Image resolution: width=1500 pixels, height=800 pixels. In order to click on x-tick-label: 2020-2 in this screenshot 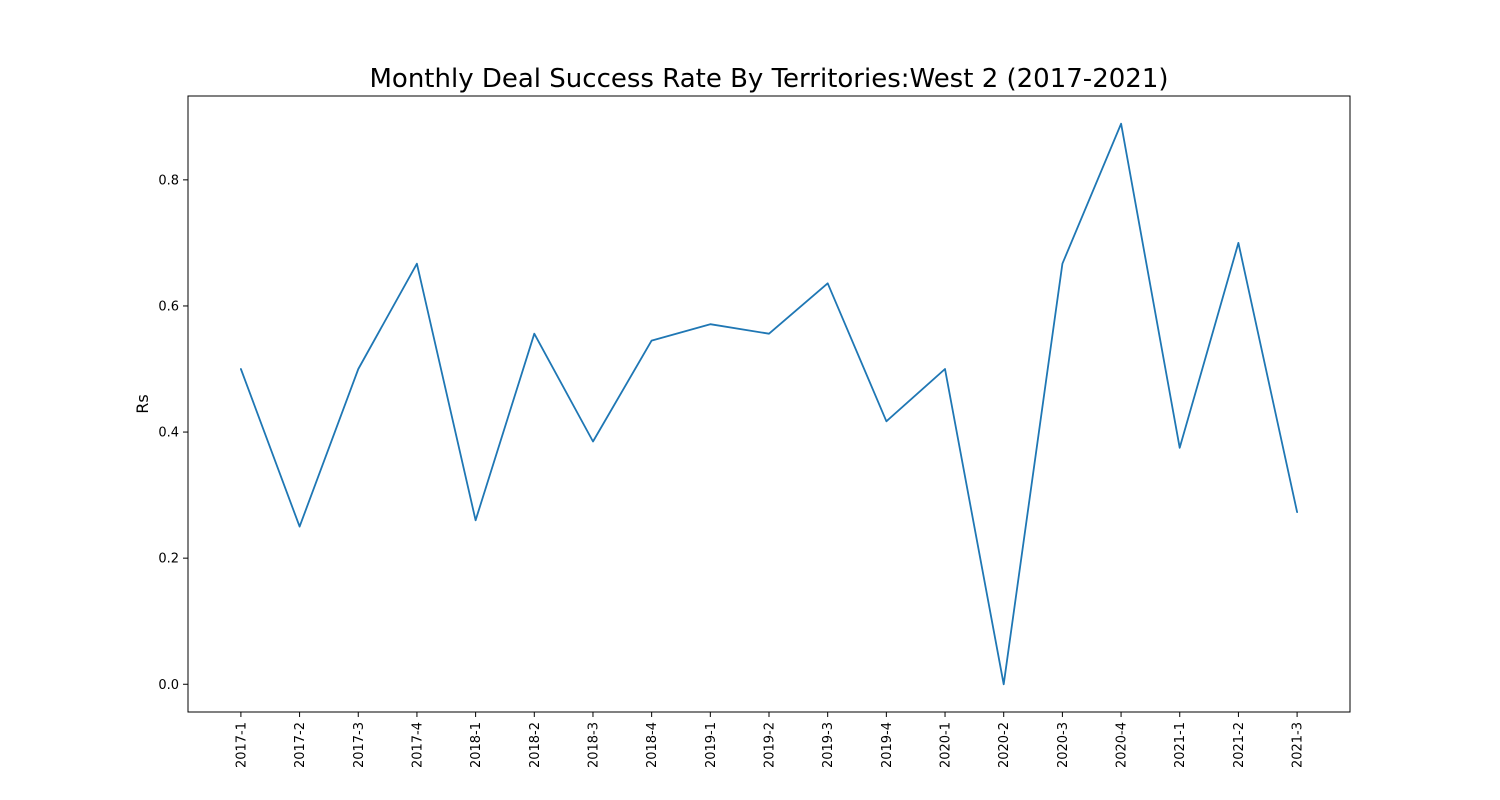, I will do `click(1004, 745)`.